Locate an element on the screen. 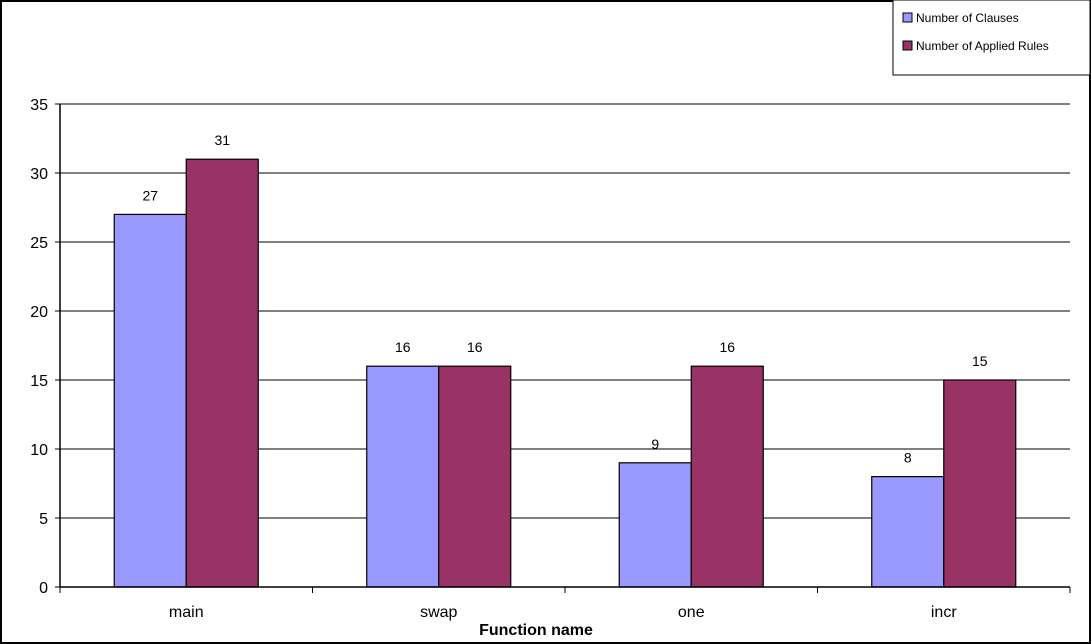 The width and height of the screenshot is (1091, 644). x-tick-label: main is located at coordinates (186, 612).